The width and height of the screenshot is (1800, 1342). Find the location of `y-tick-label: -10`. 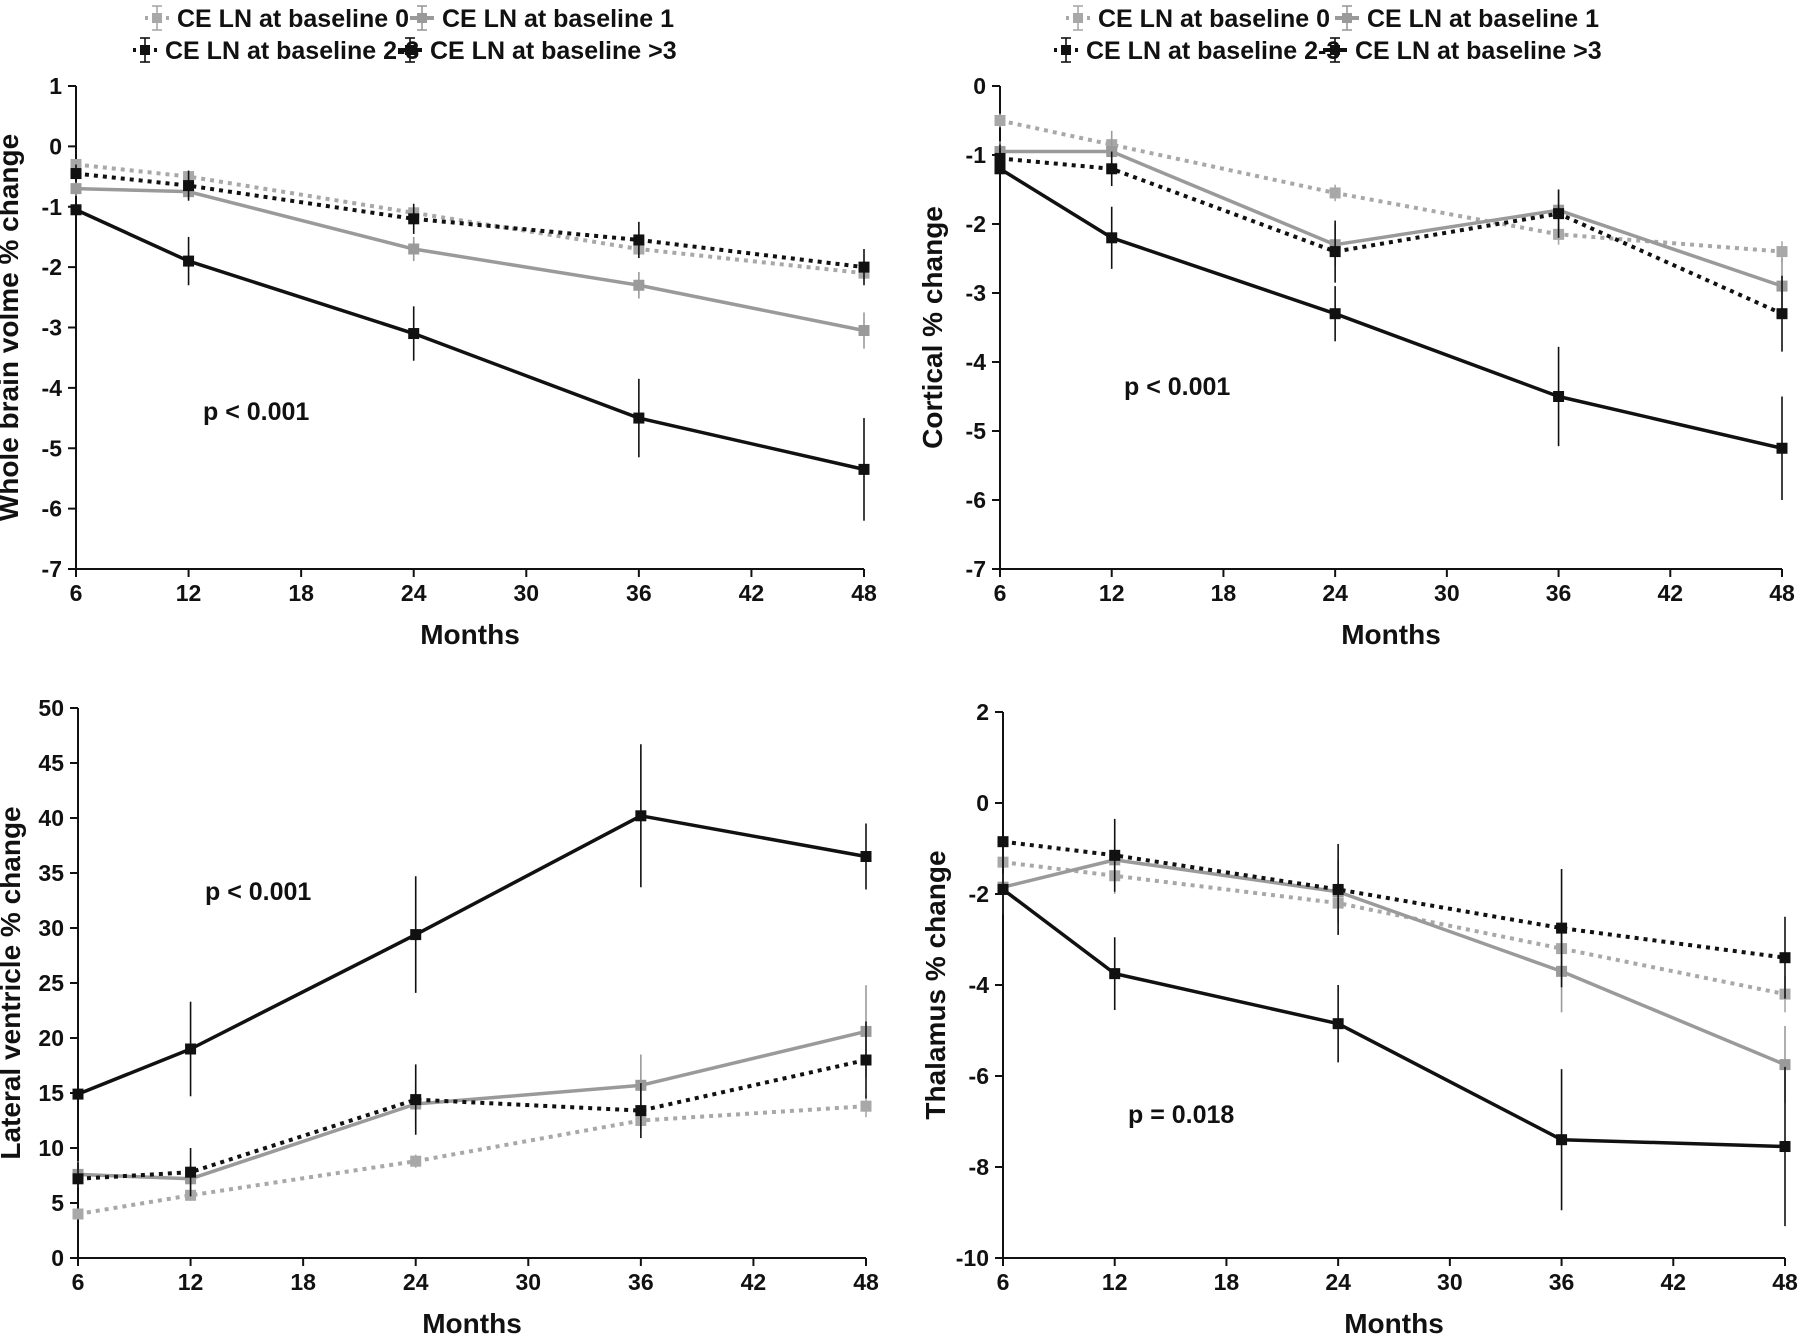

y-tick-label: -10 is located at coordinates (972, 1258).